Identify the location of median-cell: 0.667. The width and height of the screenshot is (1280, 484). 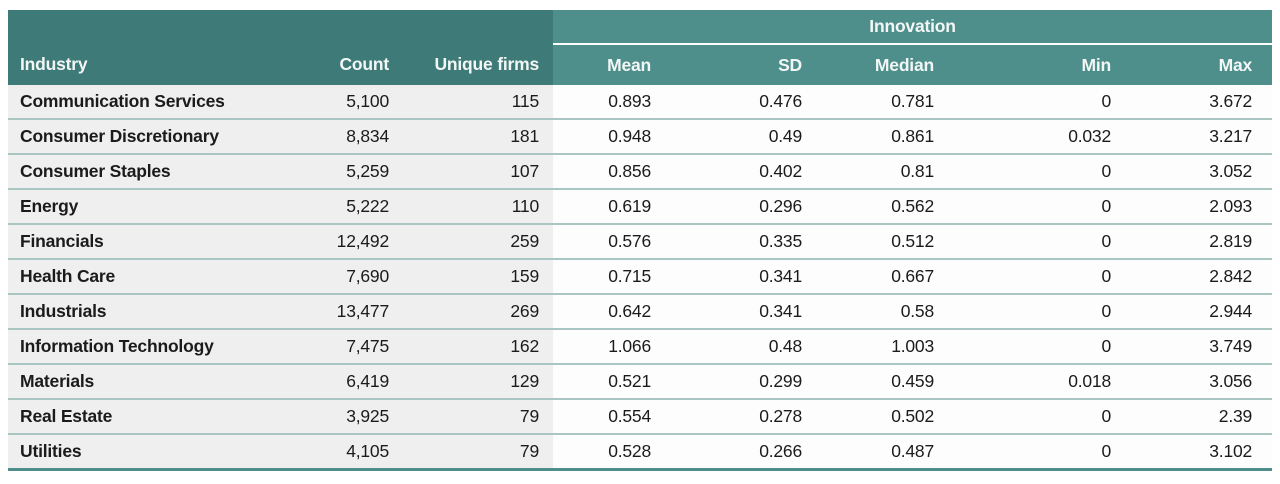
(888, 277).